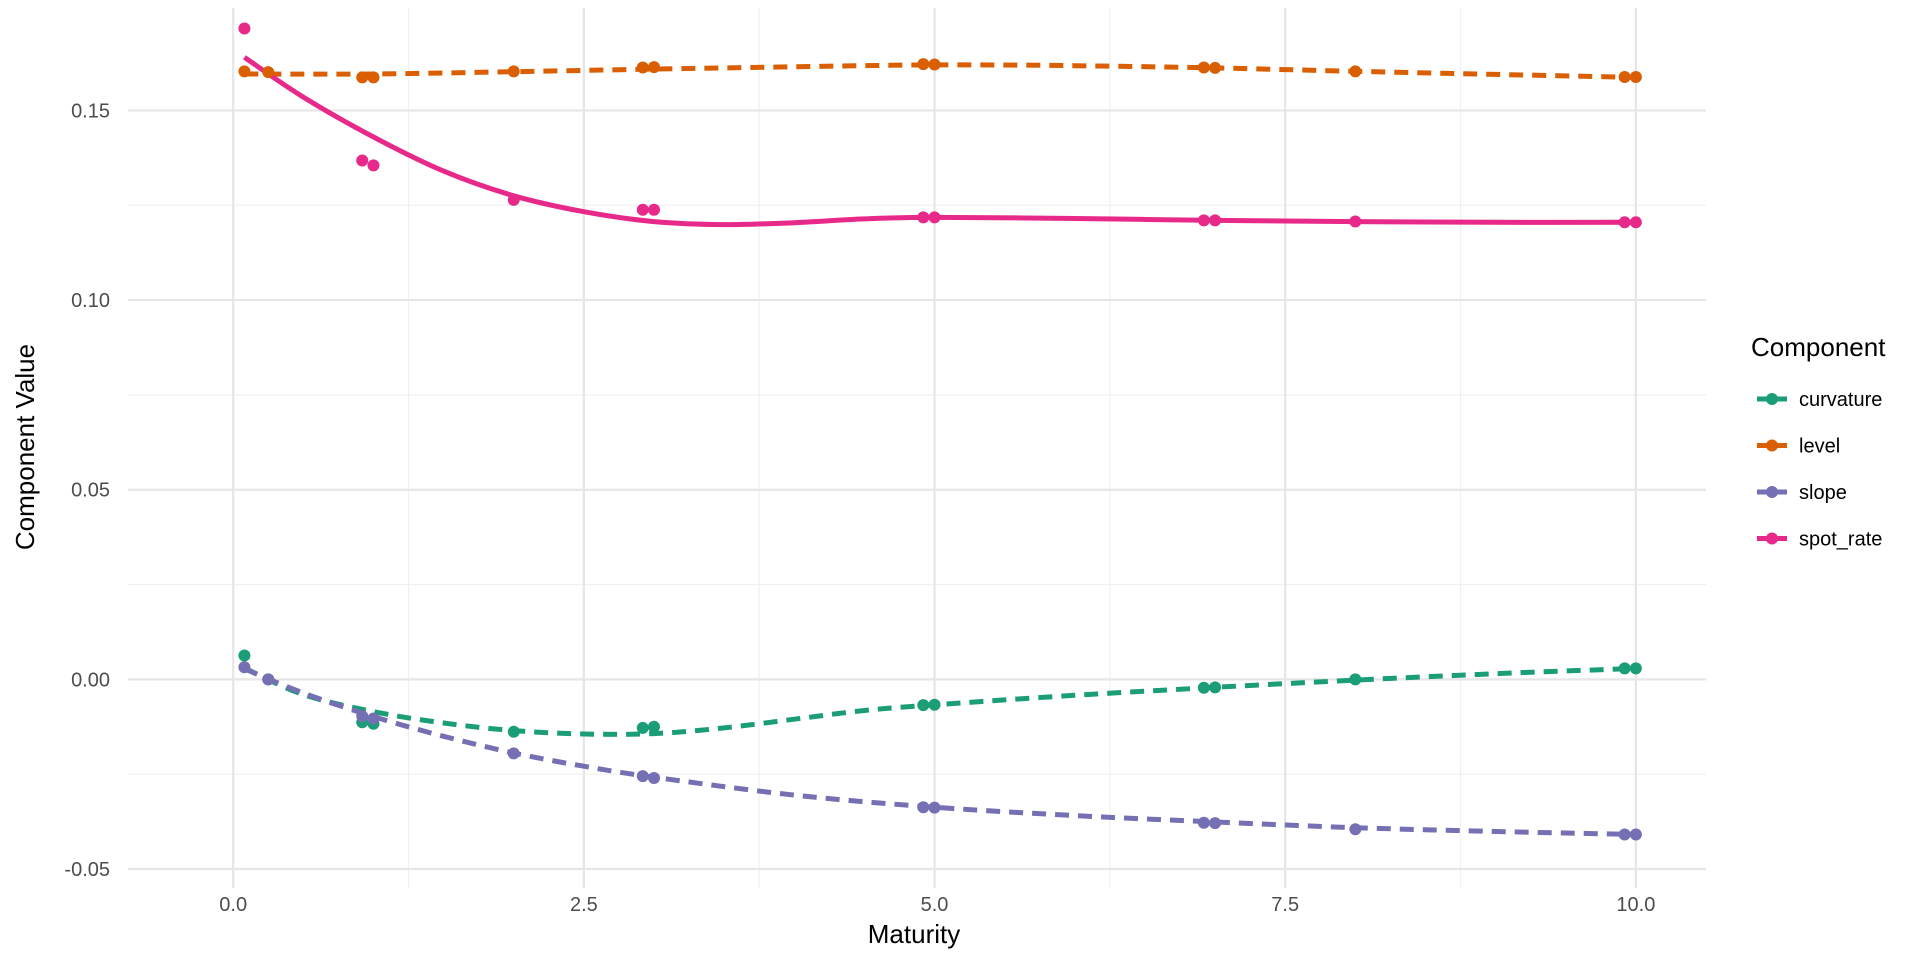  I want to click on y-tick-label: 0.10, so click(90, 301).